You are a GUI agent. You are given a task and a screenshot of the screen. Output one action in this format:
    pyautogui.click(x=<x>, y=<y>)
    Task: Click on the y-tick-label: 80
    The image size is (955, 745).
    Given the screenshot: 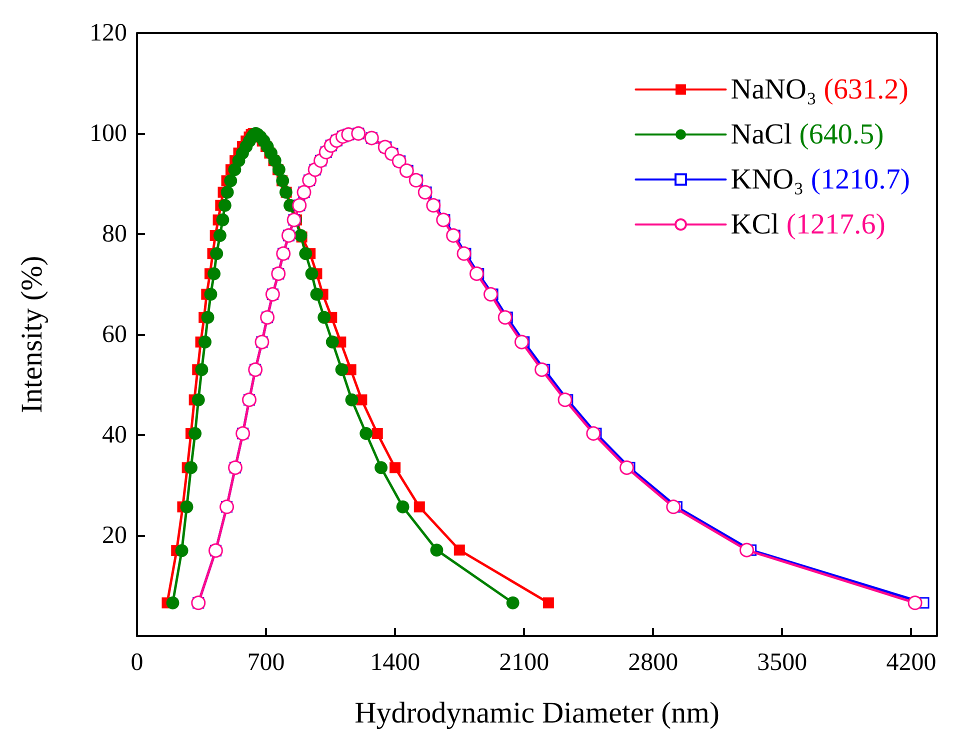 What is the action you would take?
    pyautogui.click(x=114, y=234)
    